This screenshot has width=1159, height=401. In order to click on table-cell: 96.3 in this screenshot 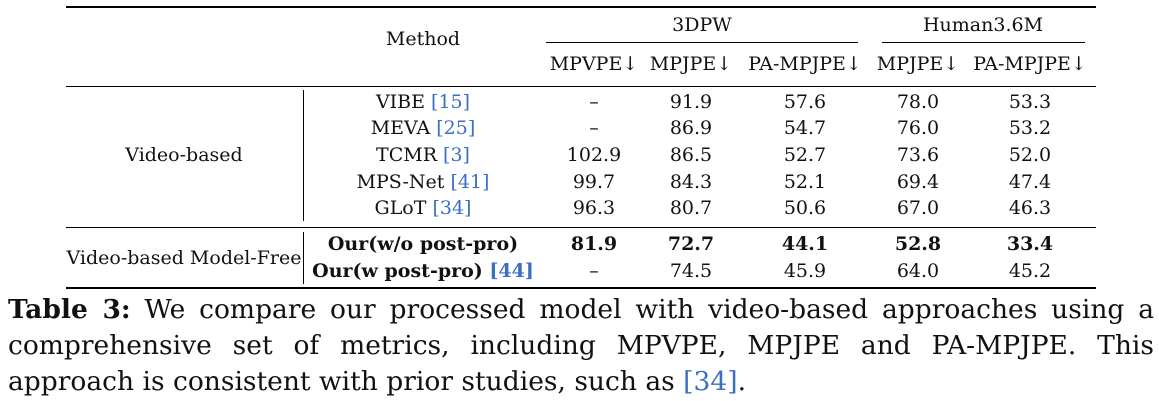, I will do `click(594, 208)`.